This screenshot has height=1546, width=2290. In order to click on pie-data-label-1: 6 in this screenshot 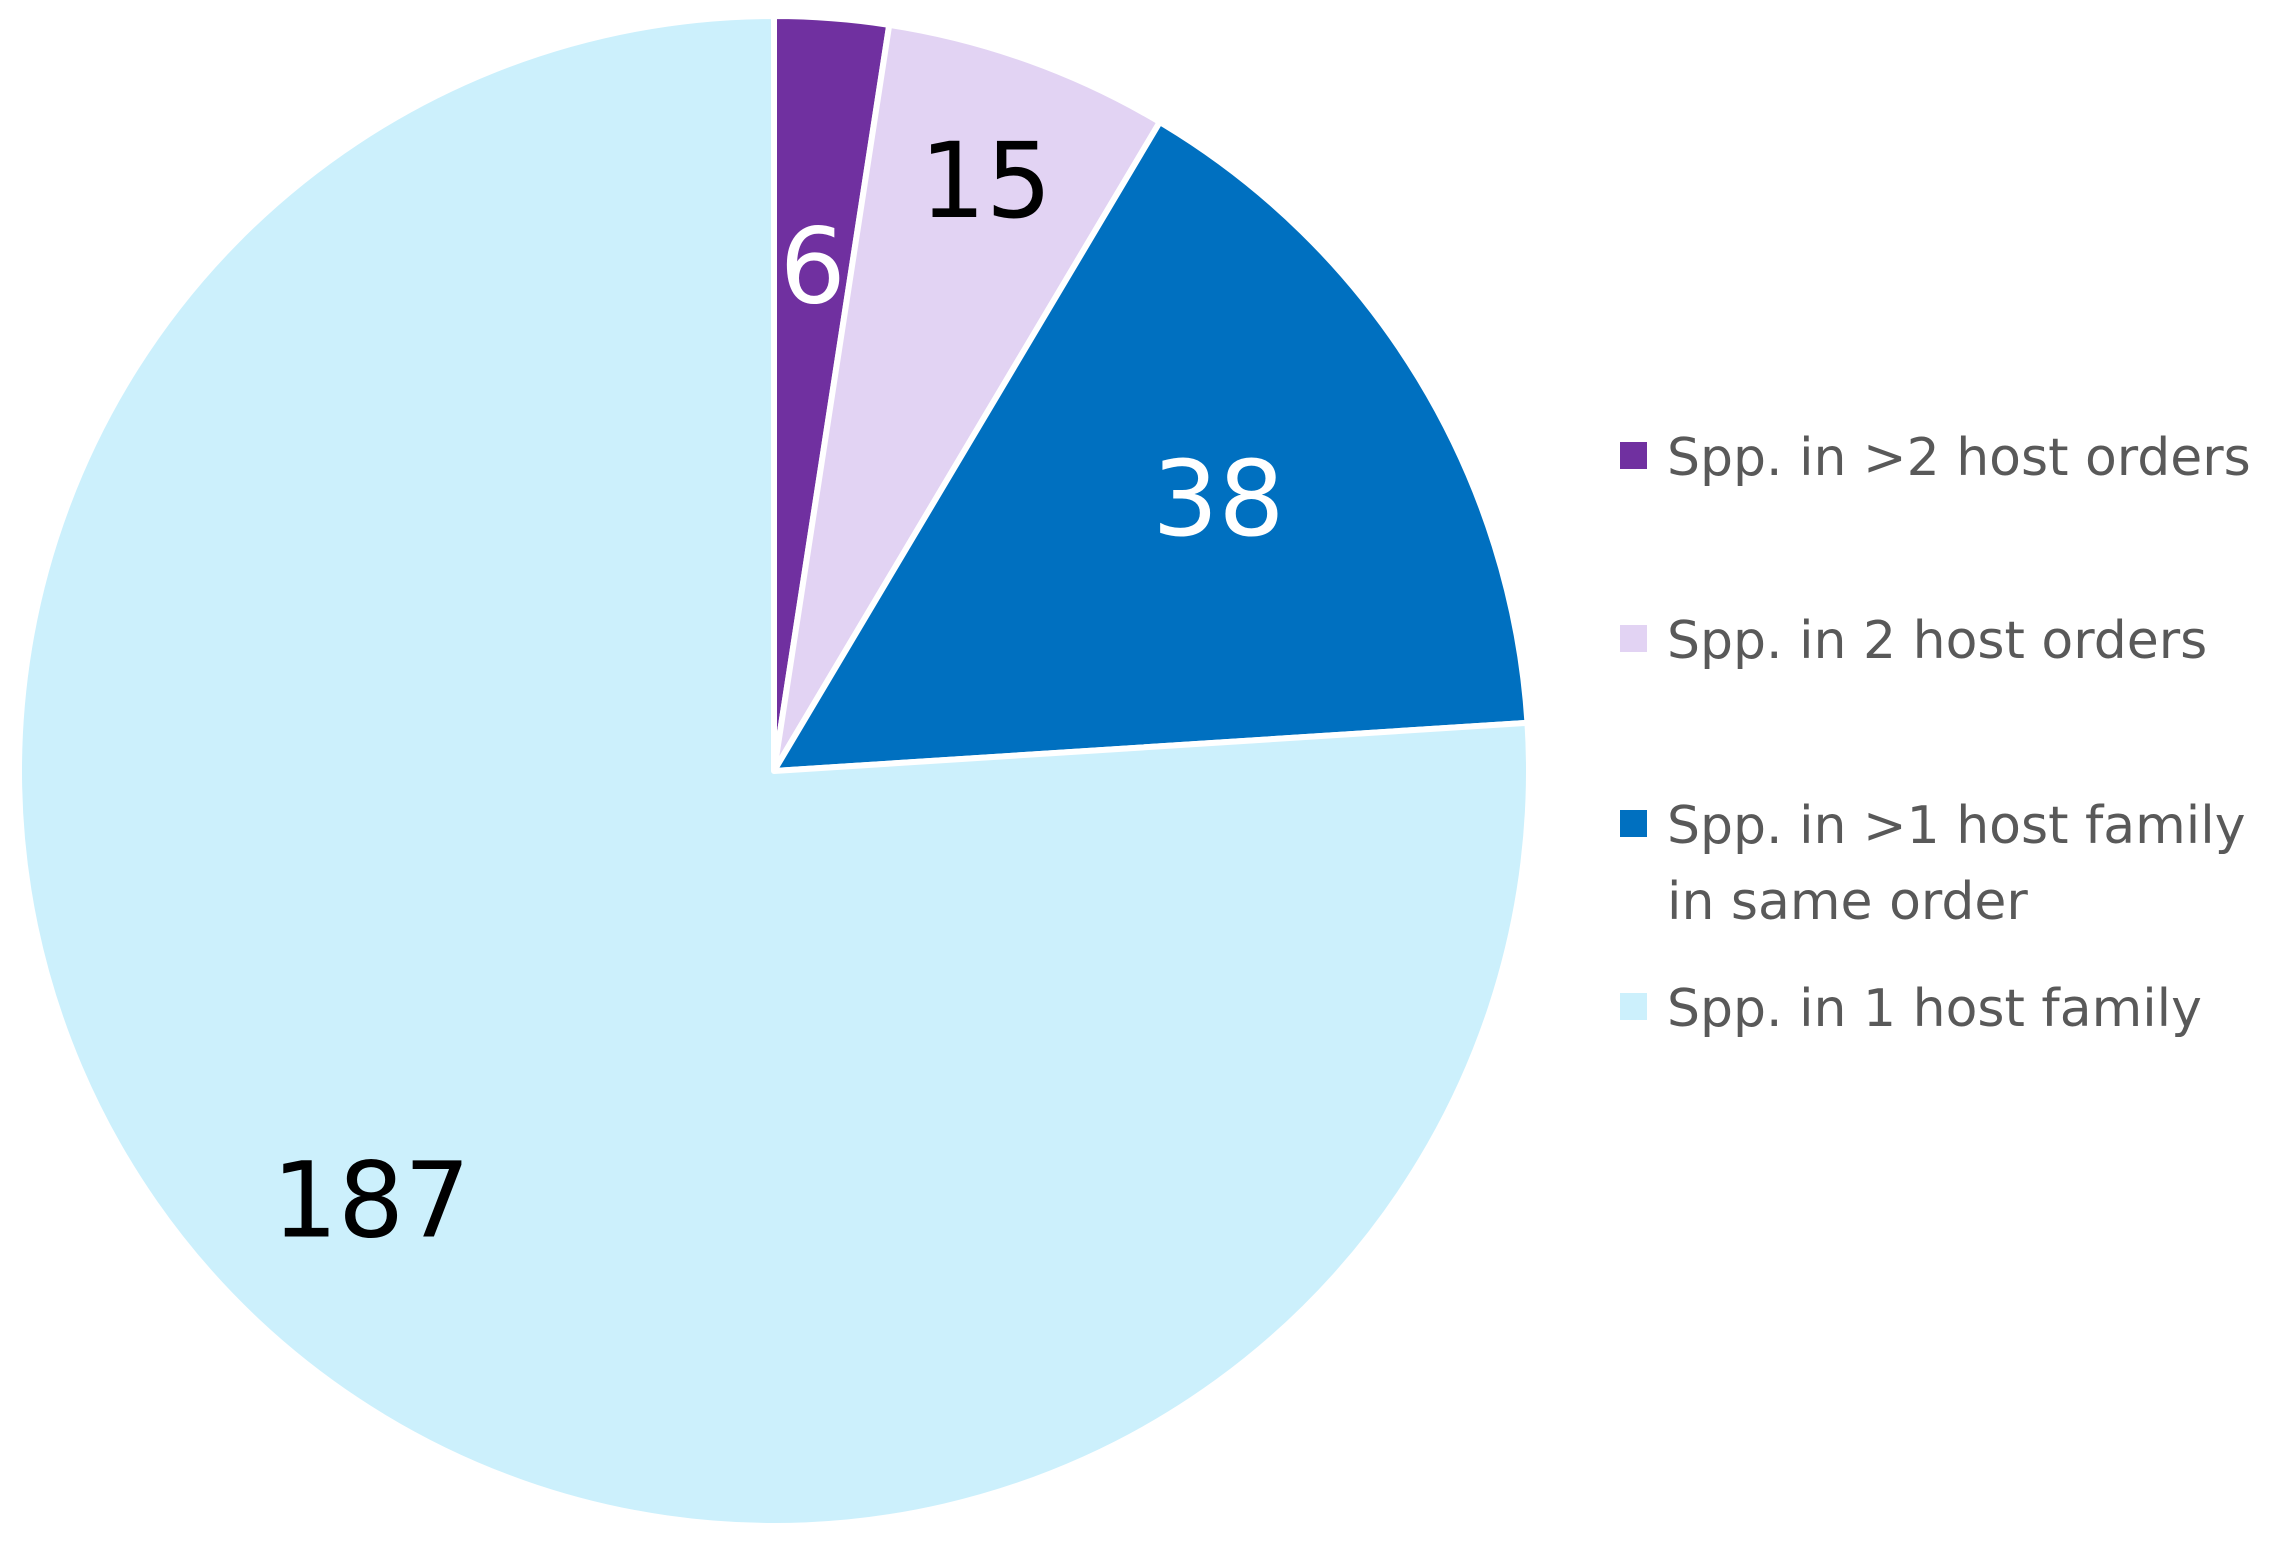, I will do `click(813, 267)`.